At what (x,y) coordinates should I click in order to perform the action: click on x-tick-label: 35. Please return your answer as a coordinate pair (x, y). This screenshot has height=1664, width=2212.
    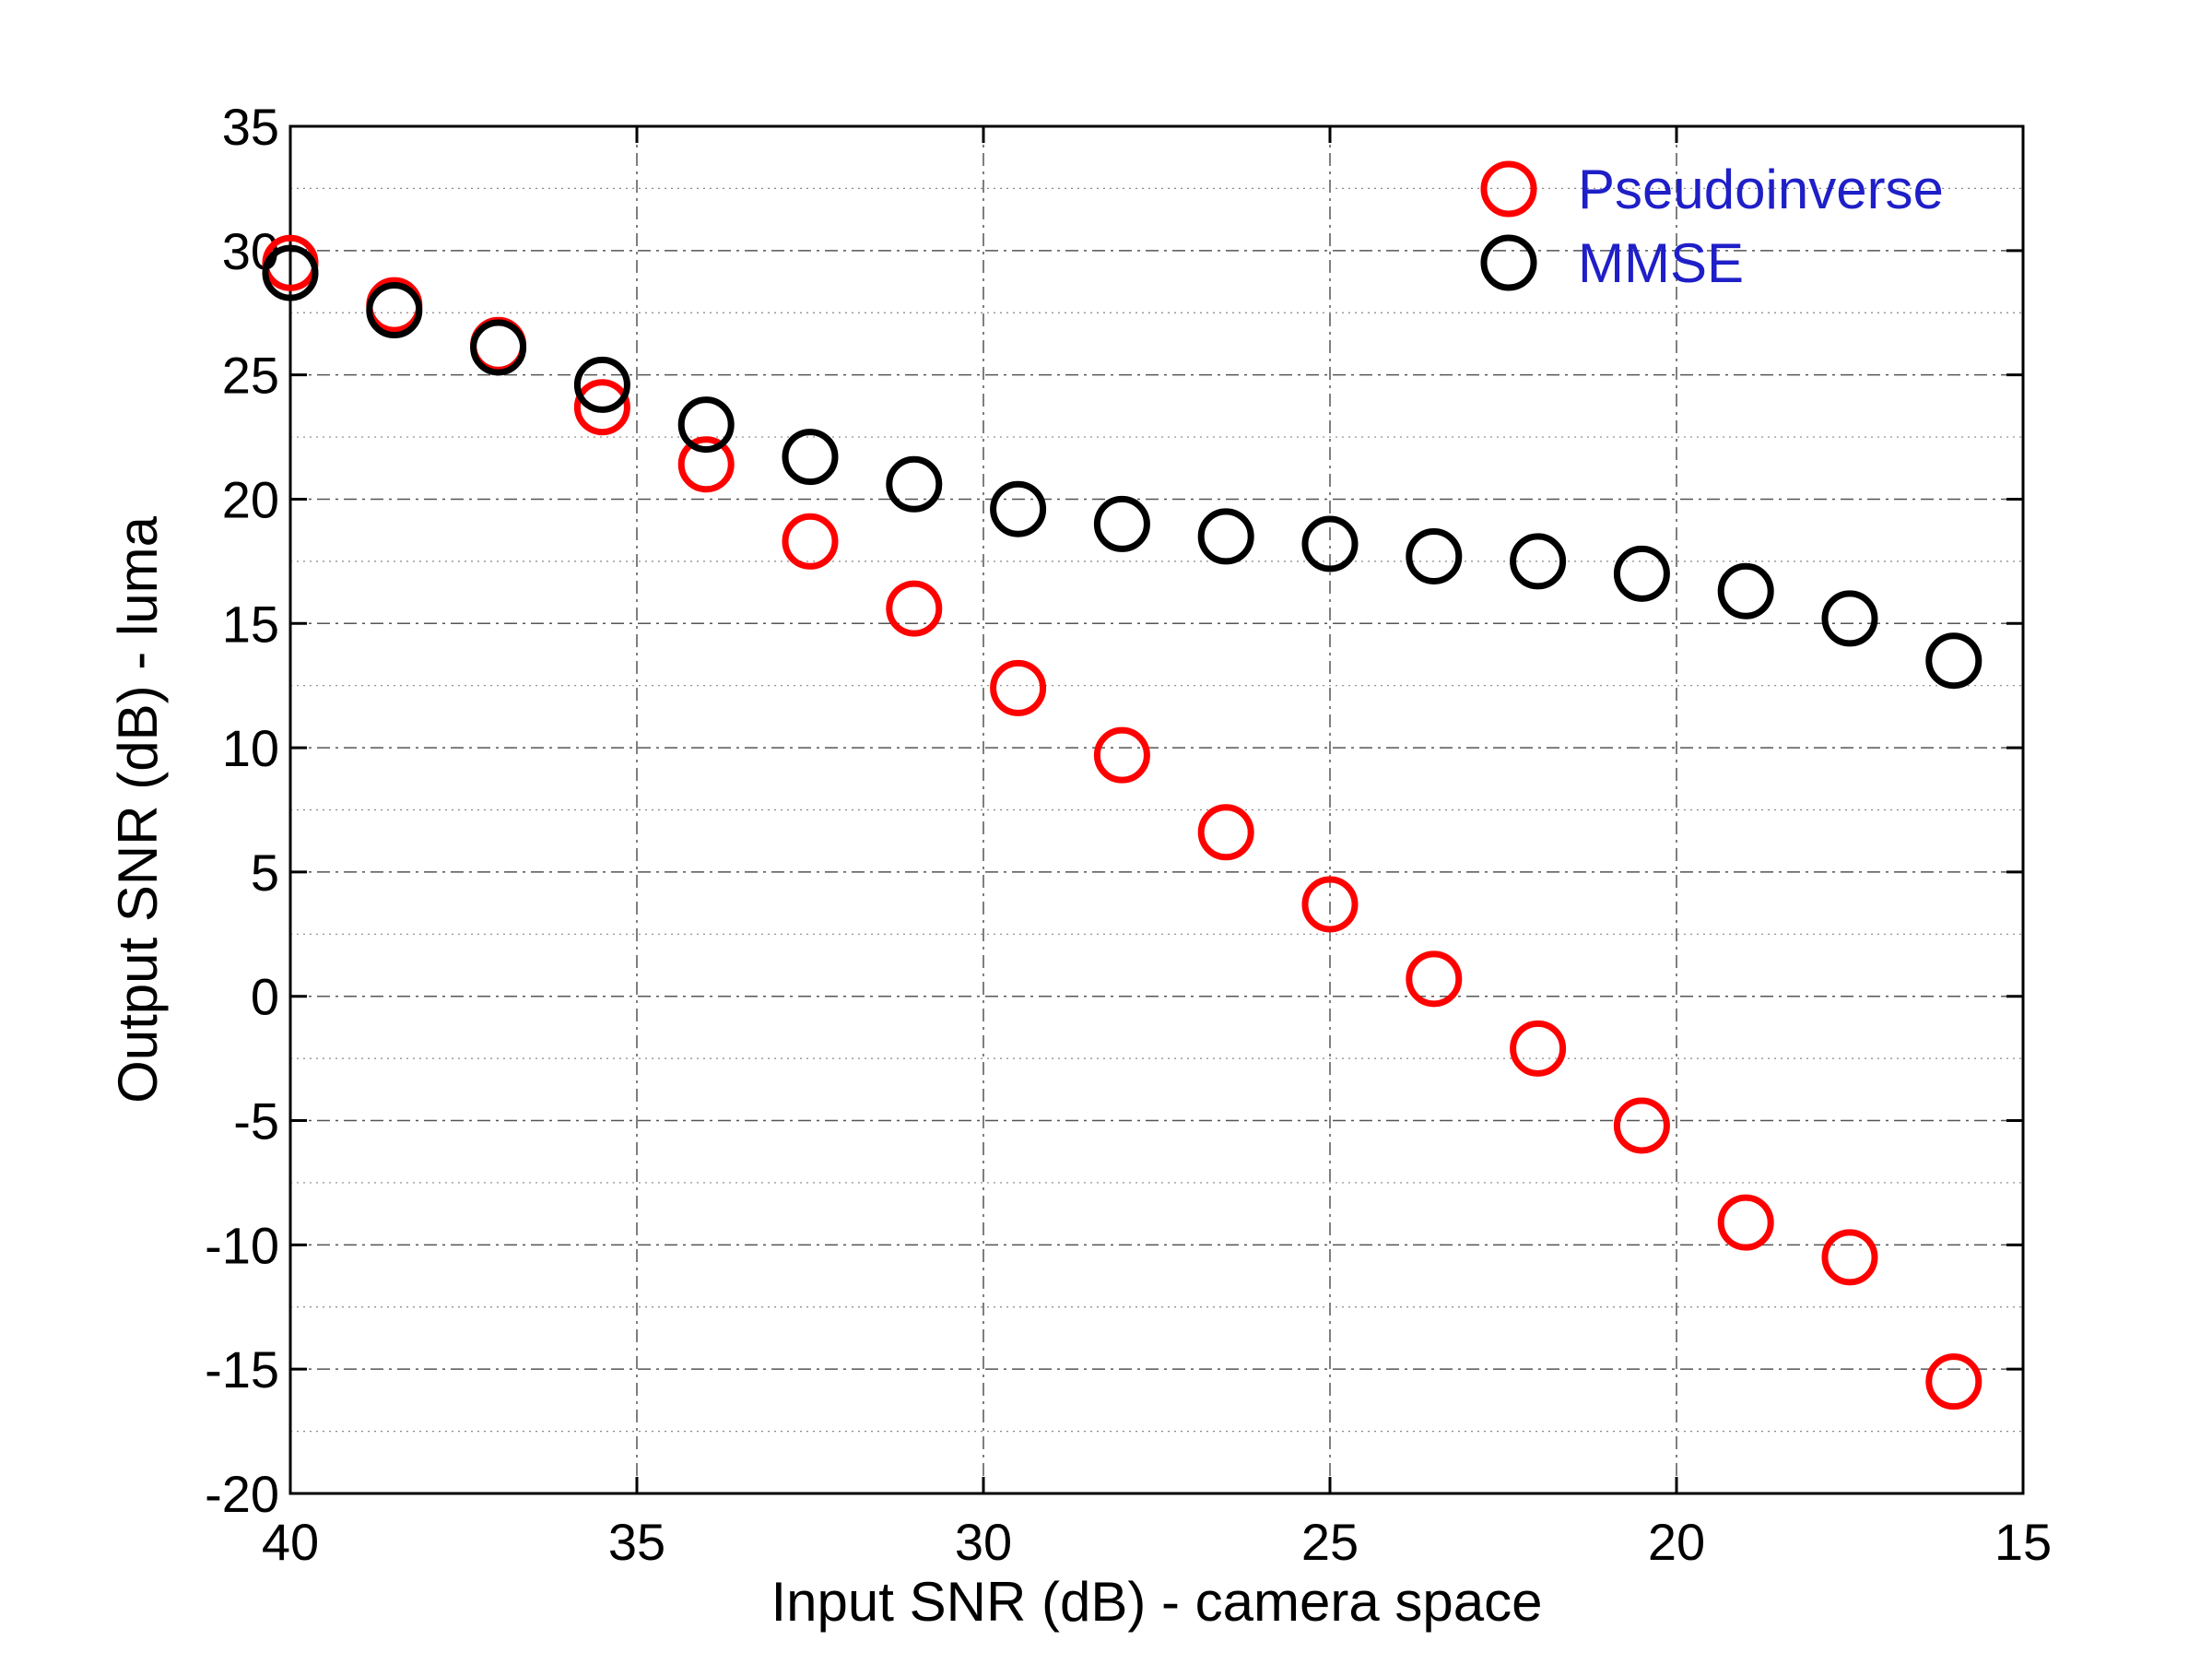
    Looking at the image, I should click on (636, 1542).